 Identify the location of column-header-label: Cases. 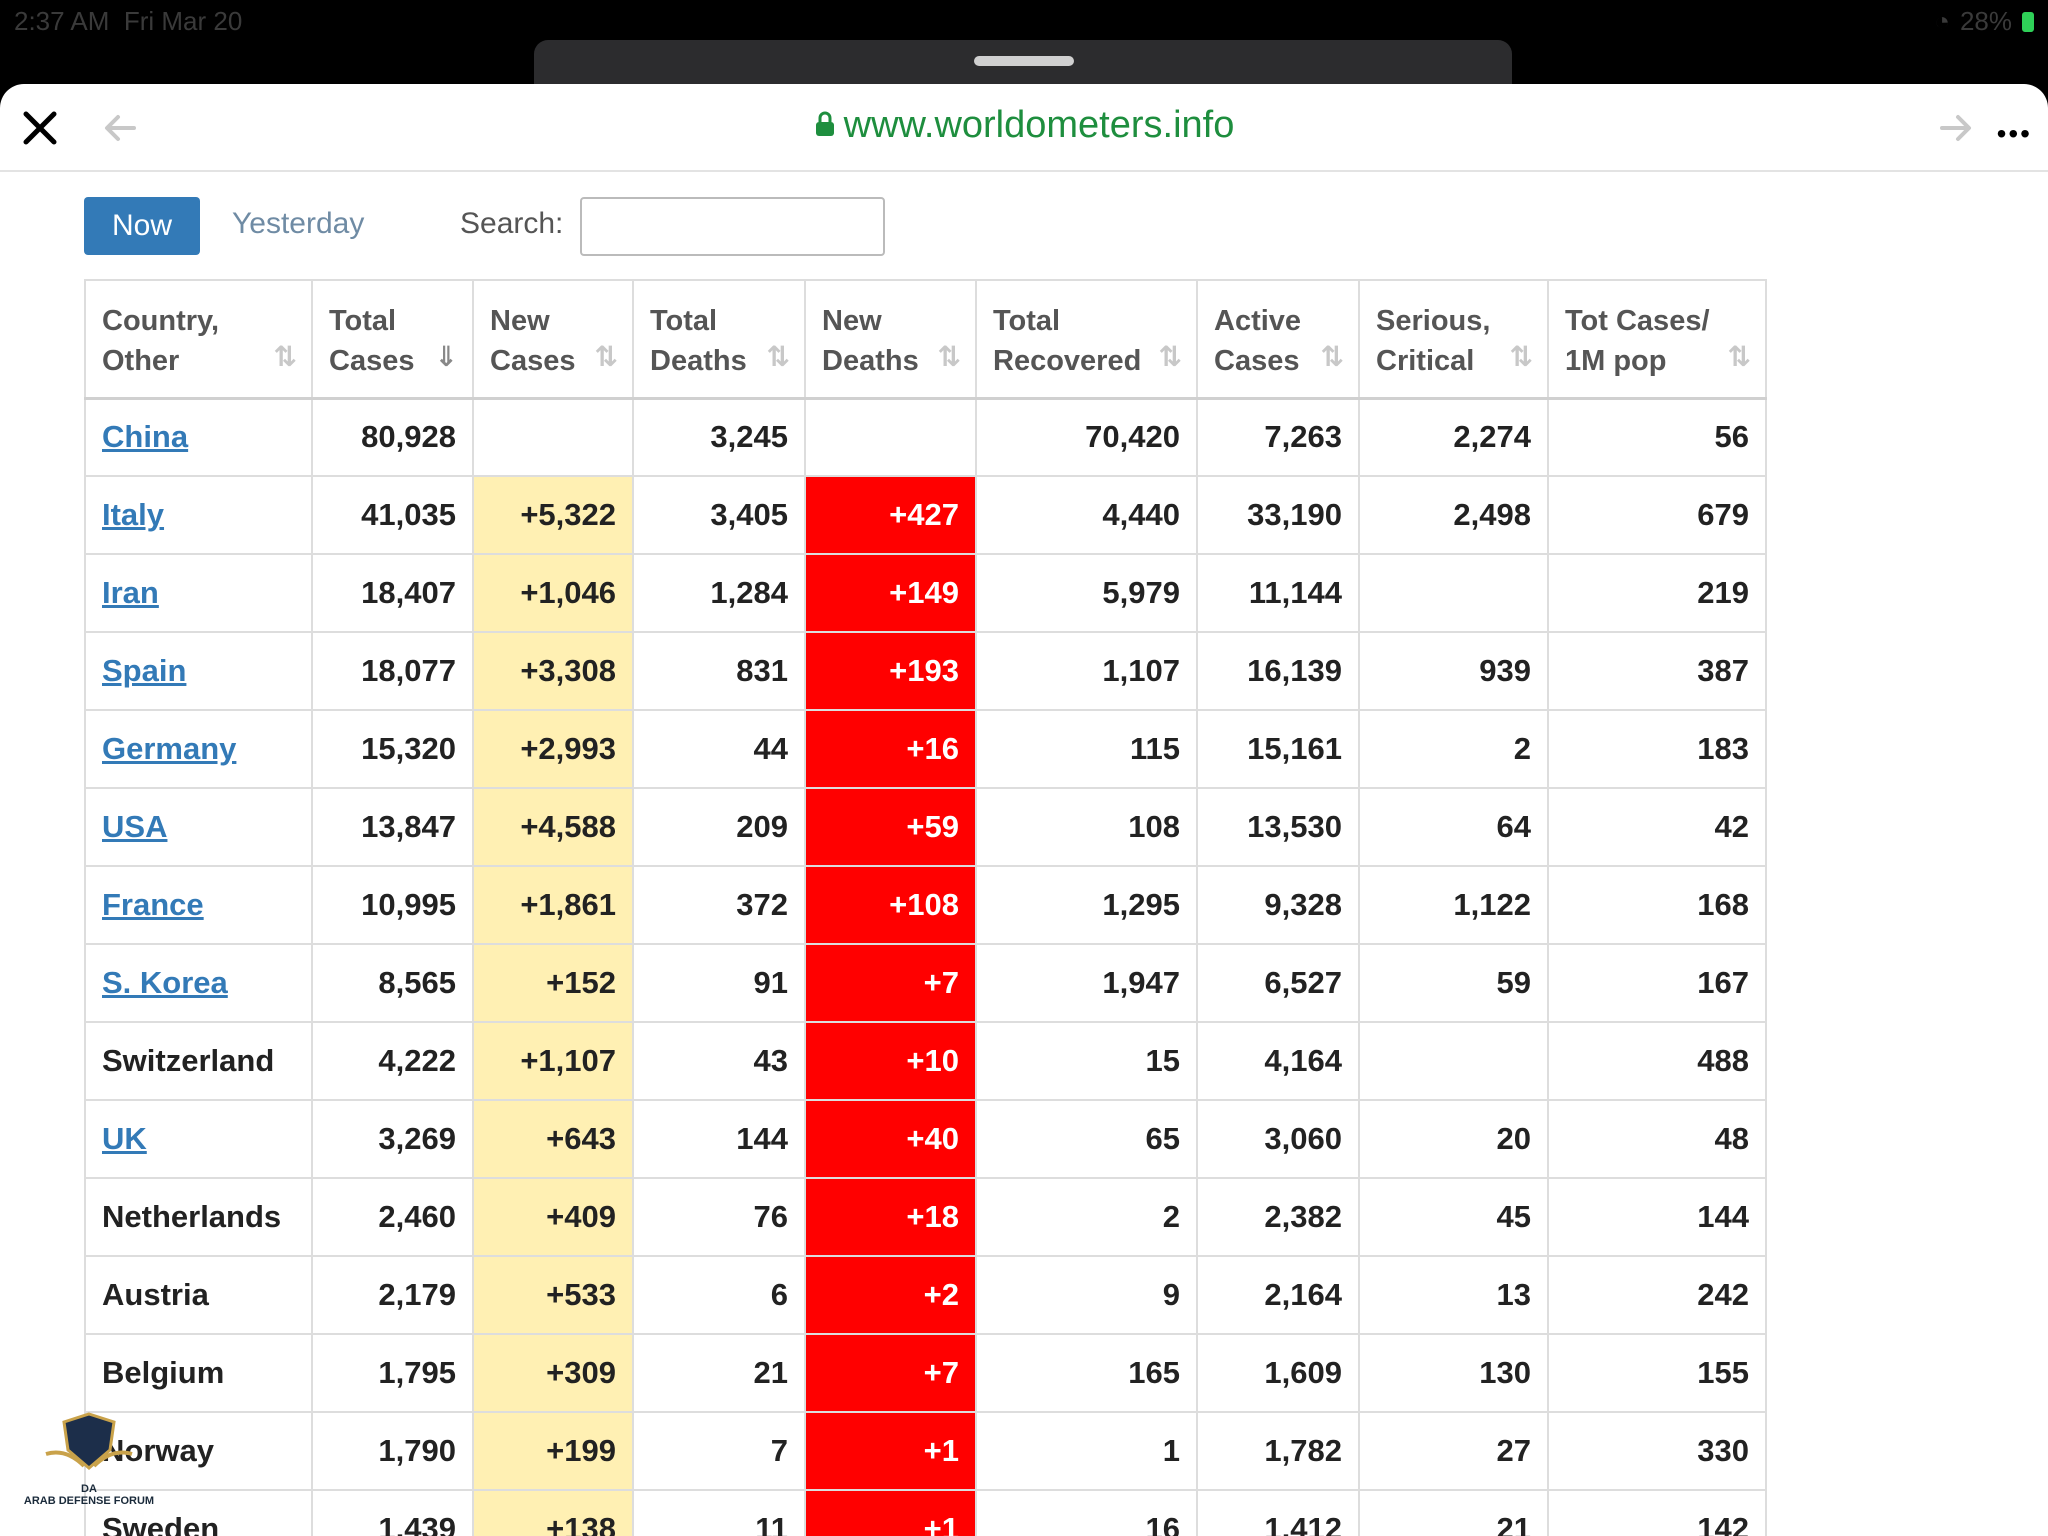
(533, 361).